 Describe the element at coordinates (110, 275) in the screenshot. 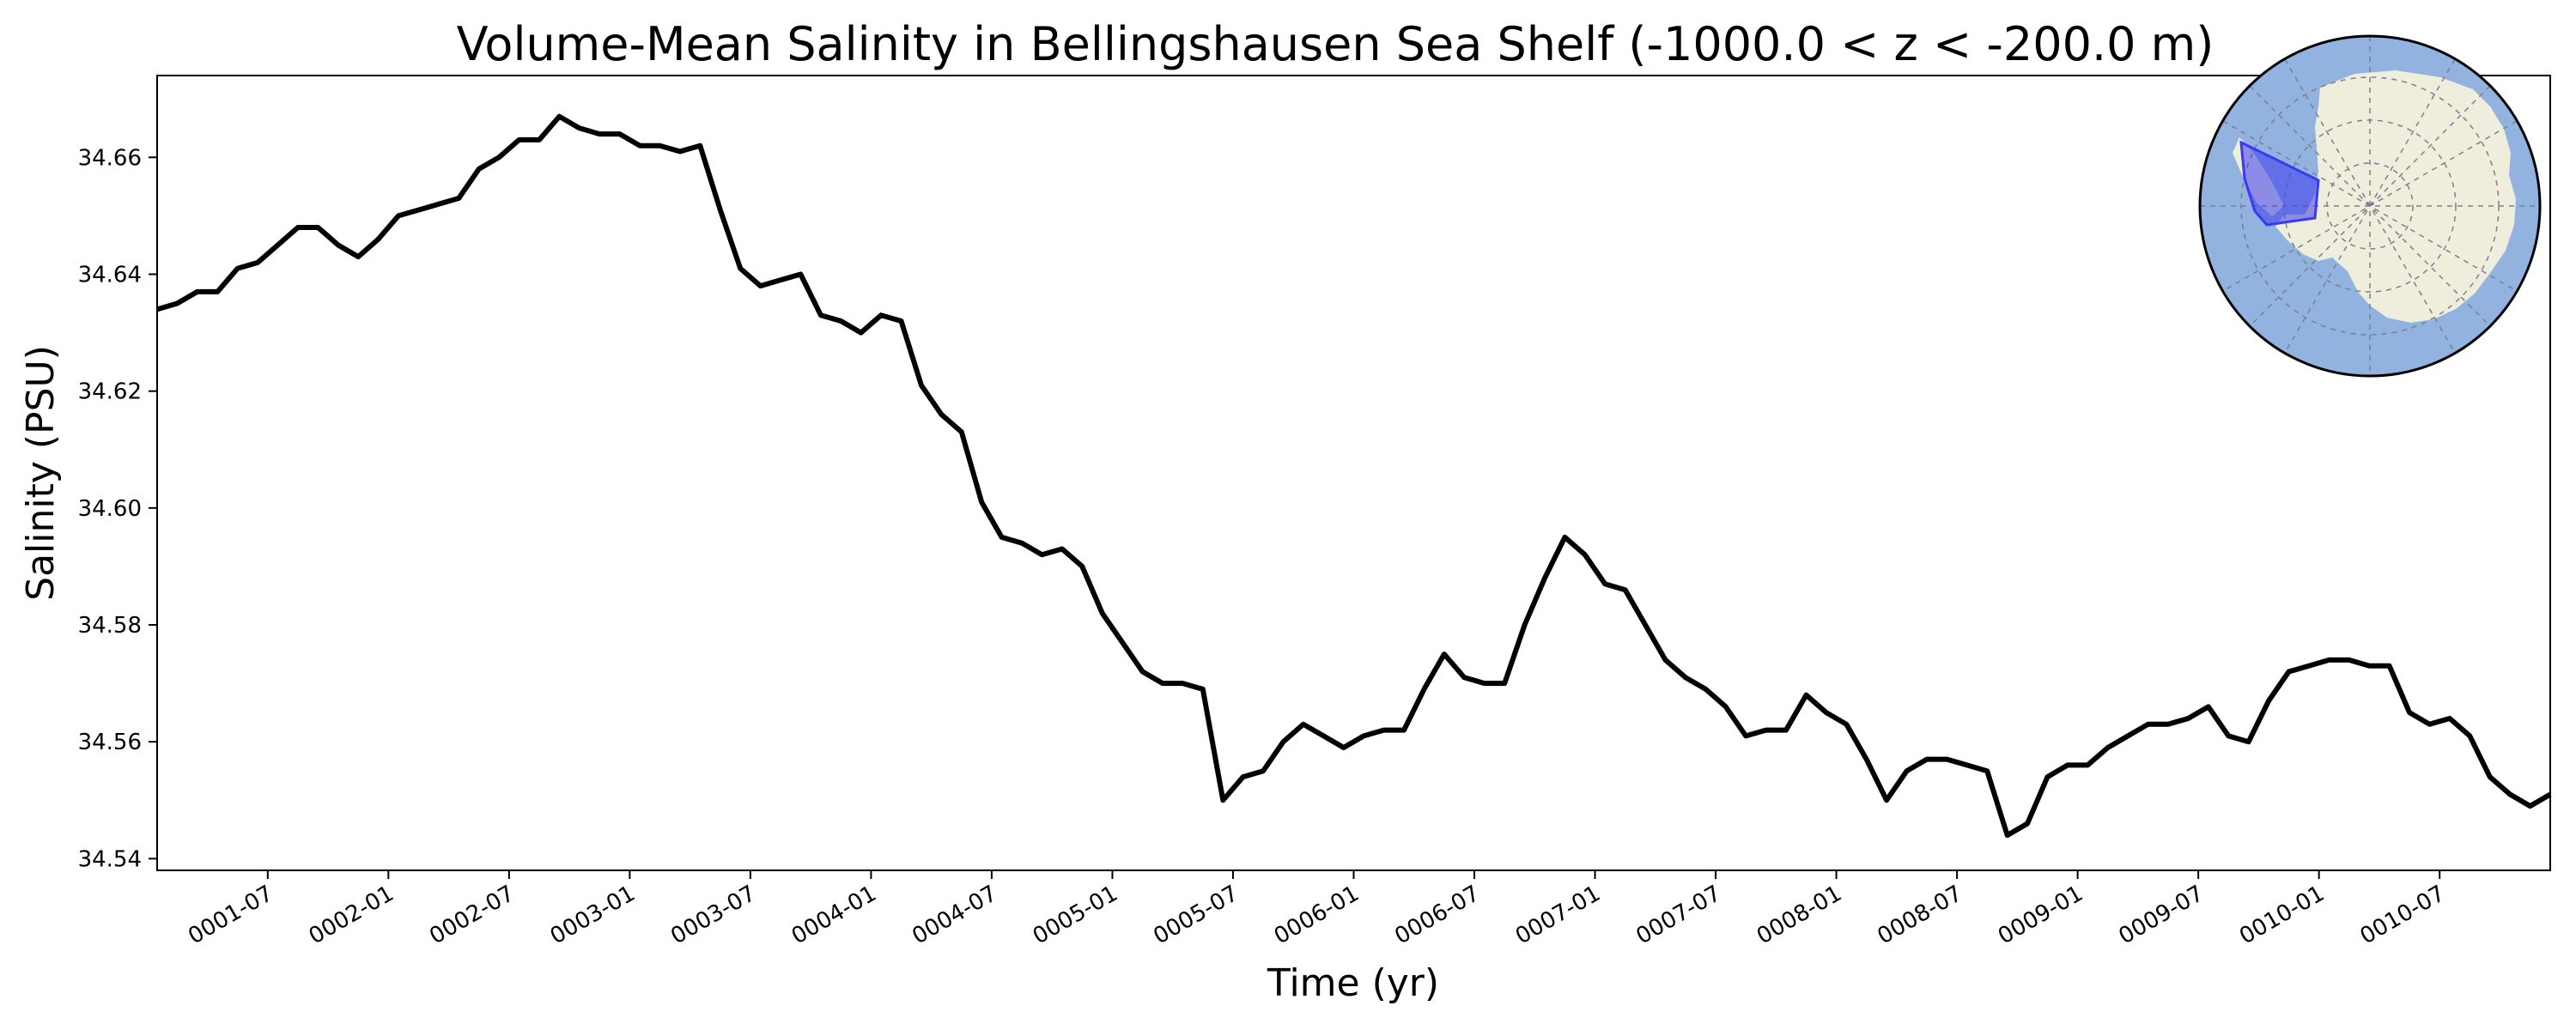

I see `y-tick-label: 34.64` at that location.